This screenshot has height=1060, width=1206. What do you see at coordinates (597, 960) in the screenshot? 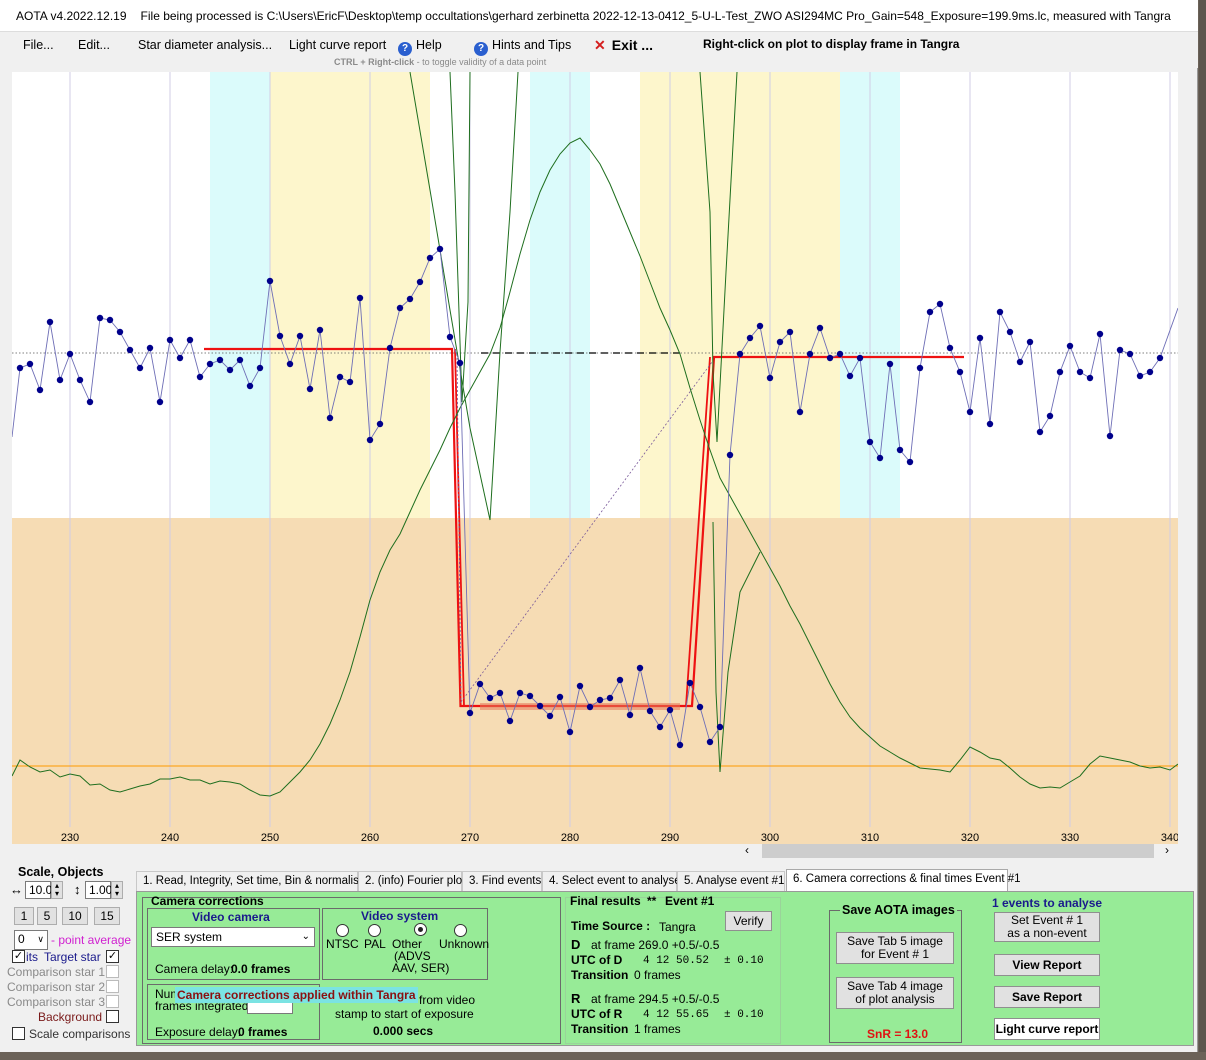
I see `utc-d-label: UTC of D` at bounding box center [597, 960].